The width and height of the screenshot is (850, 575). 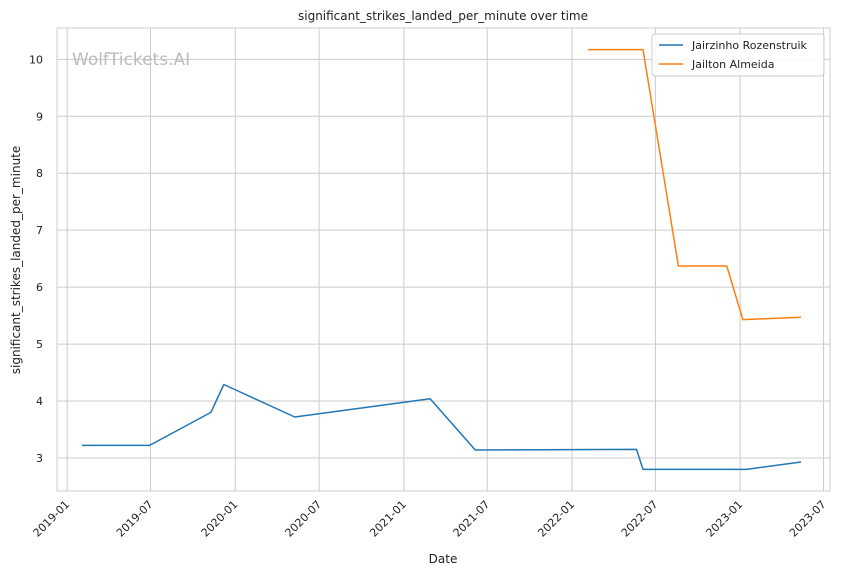 What do you see at coordinates (732, 64) in the screenshot?
I see `legend-label-jailton-almeida: Jailton Almeida` at bounding box center [732, 64].